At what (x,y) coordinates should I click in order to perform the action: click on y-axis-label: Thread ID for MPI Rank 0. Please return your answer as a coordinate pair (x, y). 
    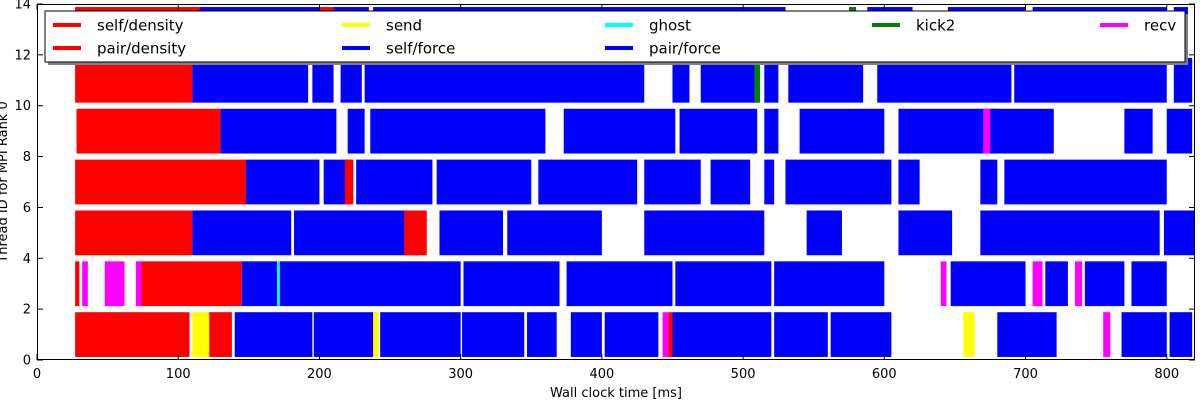
    Looking at the image, I should click on (5, 182).